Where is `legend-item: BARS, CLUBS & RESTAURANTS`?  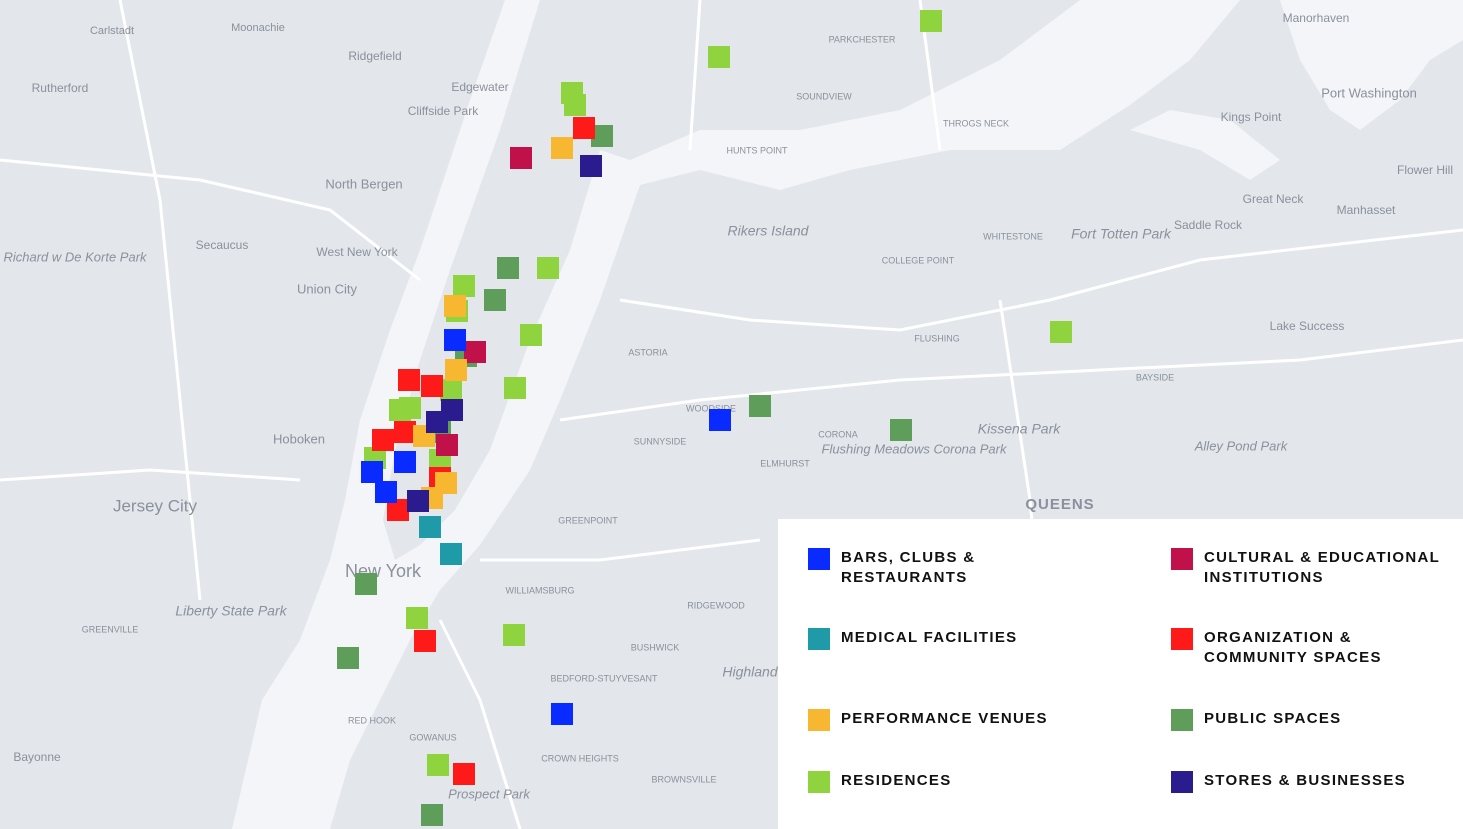
legend-item: BARS, CLUBS & RESTAURANTS is located at coordinates (891, 568).